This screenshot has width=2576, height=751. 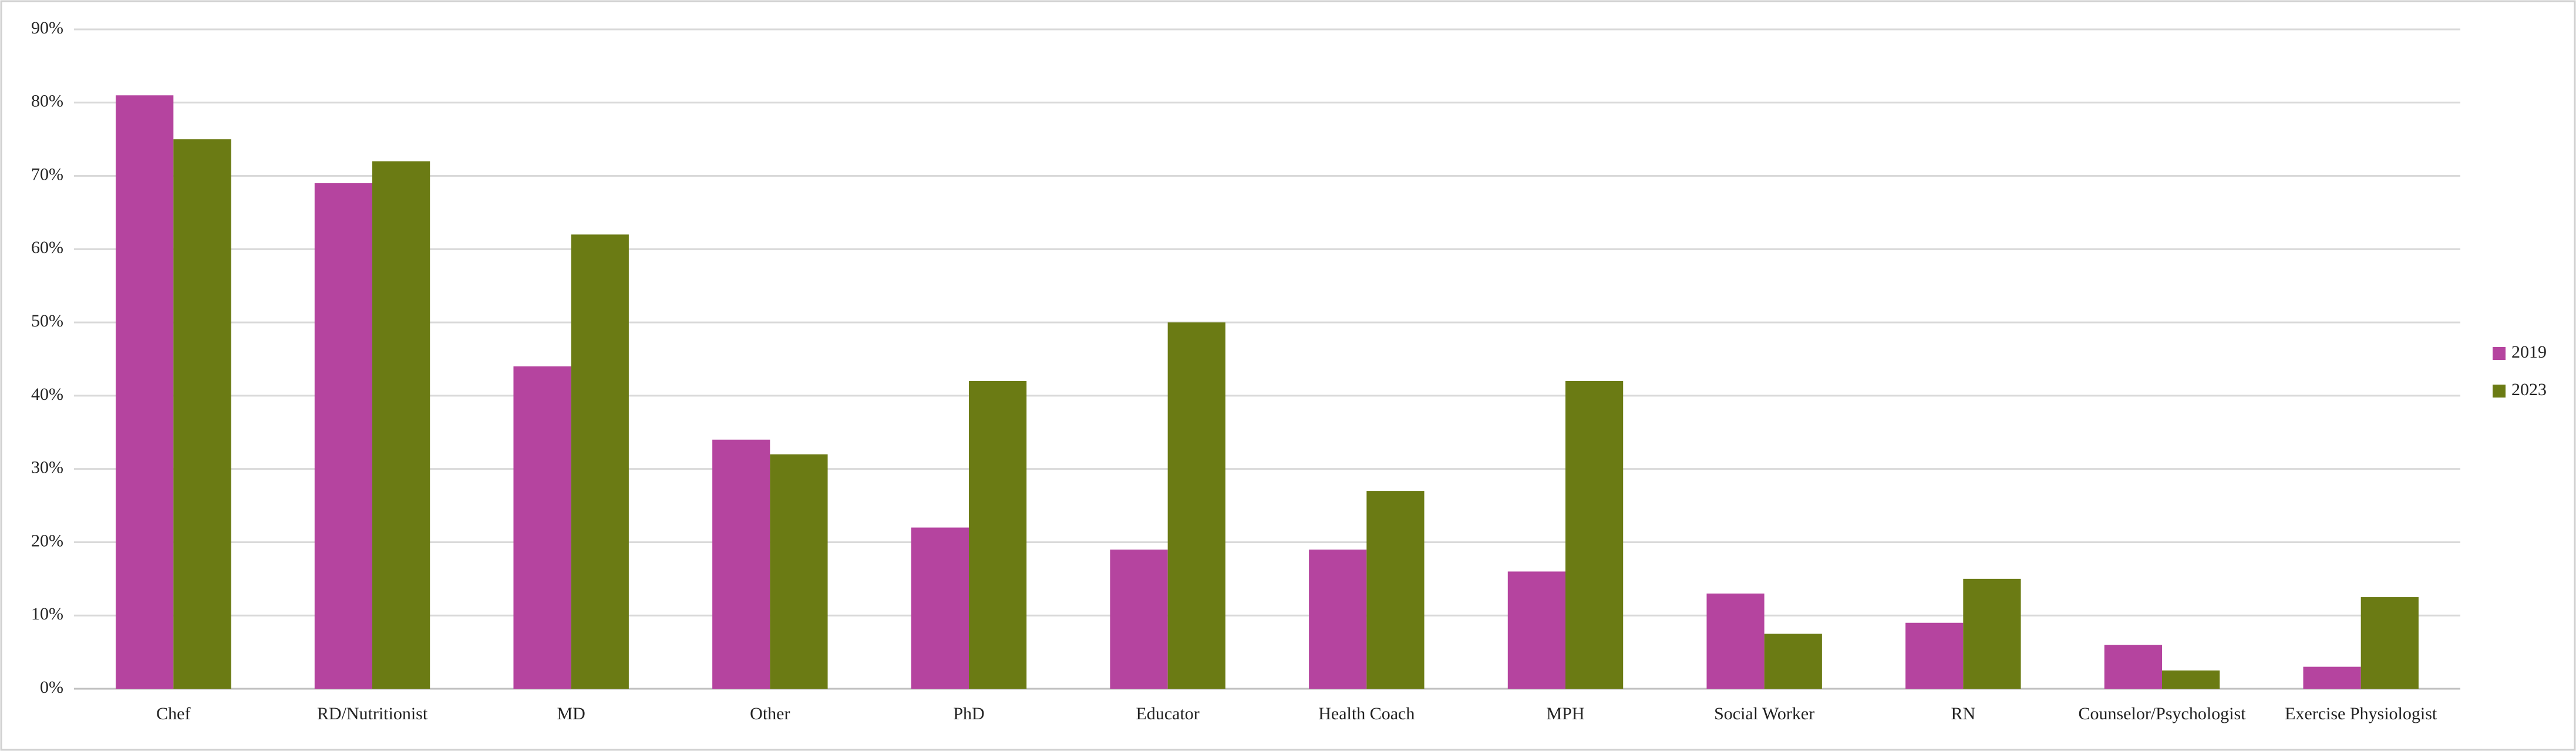 I want to click on x-tick-label: Social Worker, so click(x=1764, y=714).